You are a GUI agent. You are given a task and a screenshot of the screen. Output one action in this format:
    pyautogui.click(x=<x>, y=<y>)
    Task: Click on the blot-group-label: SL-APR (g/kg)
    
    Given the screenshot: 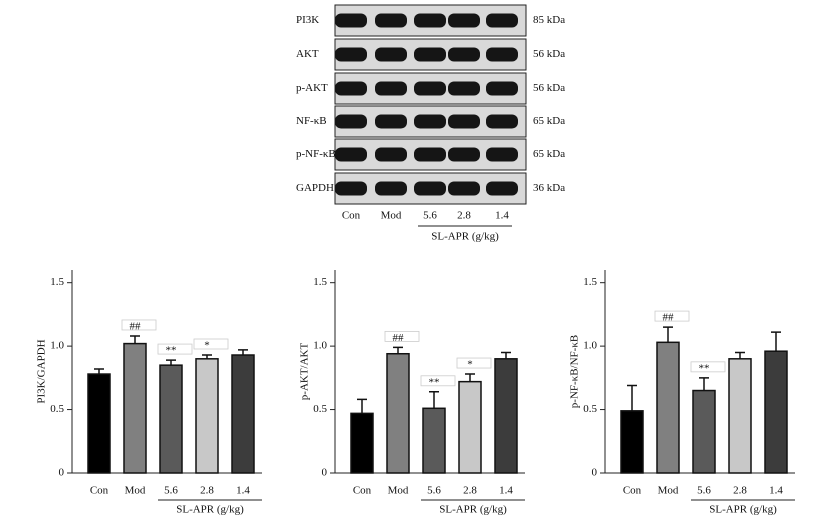 What is the action you would take?
    pyautogui.click(x=465, y=237)
    